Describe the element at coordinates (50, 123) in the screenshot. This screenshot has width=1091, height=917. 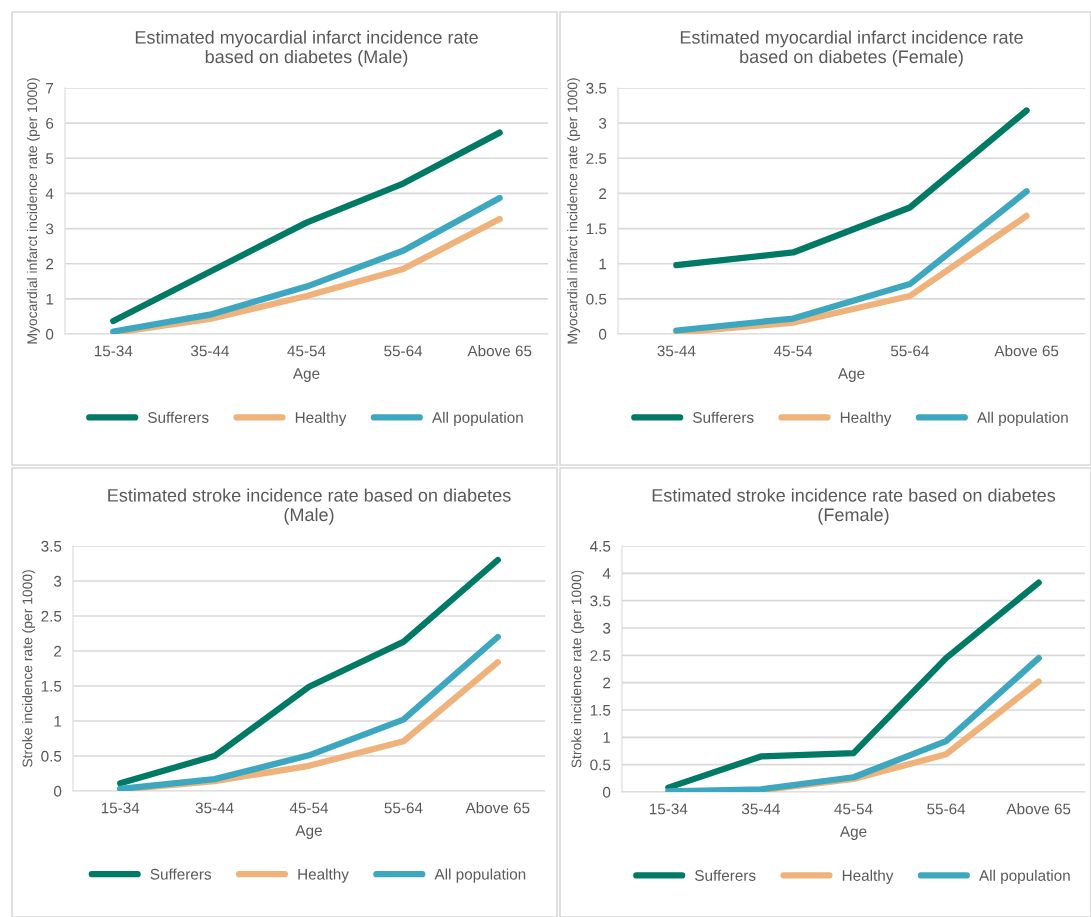
I see `y-tick-label: 6` at that location.